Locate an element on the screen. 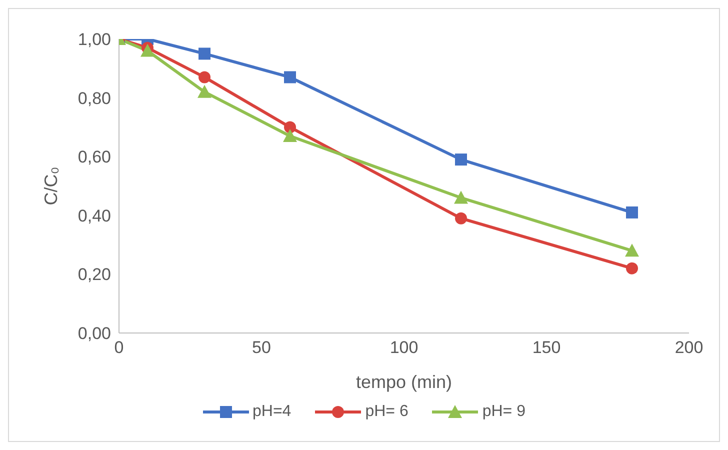  y-tick-label: 0,60 is located at coordinates (94, 157).